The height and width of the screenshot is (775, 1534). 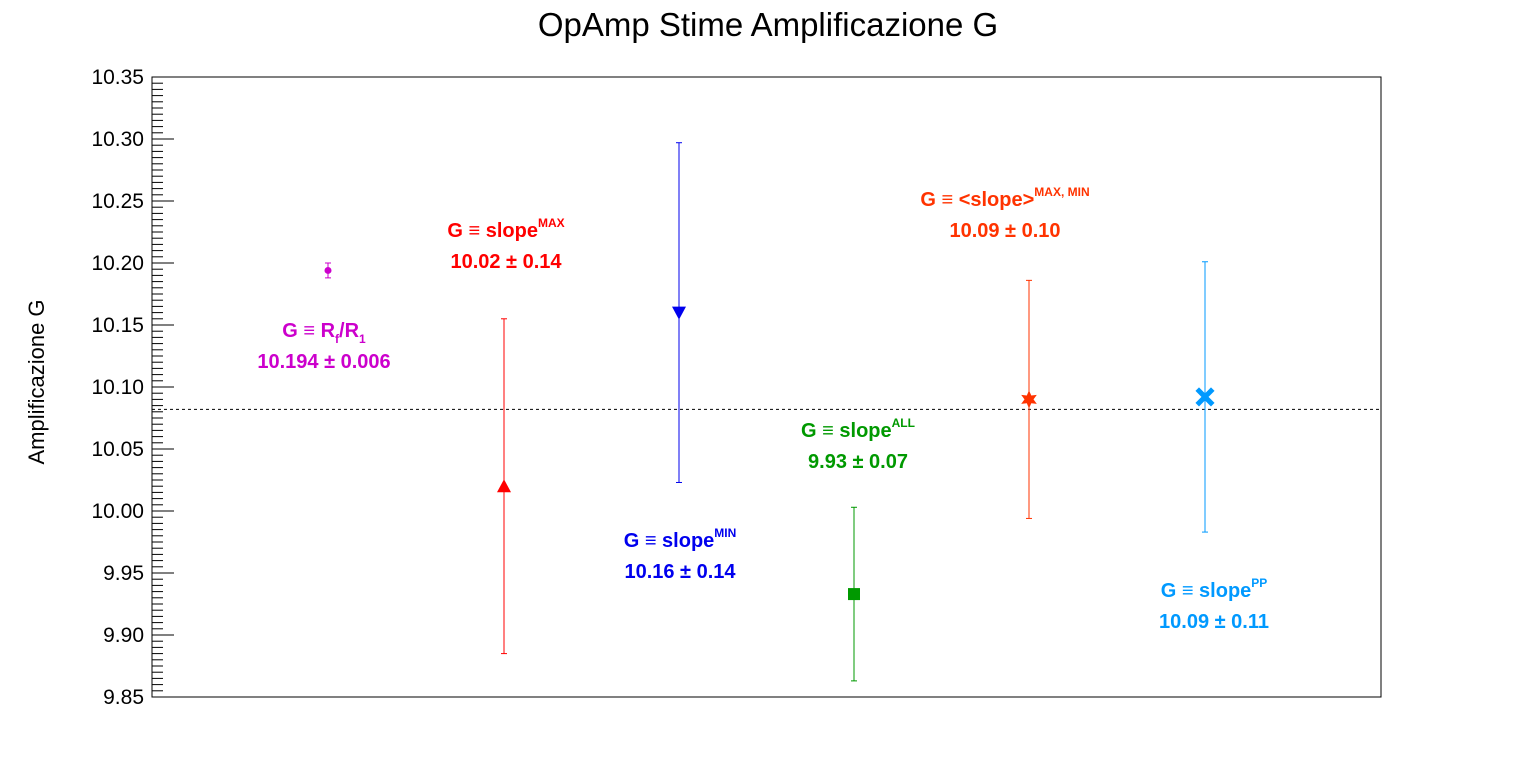 What do you see at coordinates (1214, 622) in the screenshot?
I see `annotation-value: 10.09 ± 0.11` at bounding box center [1214, 622].